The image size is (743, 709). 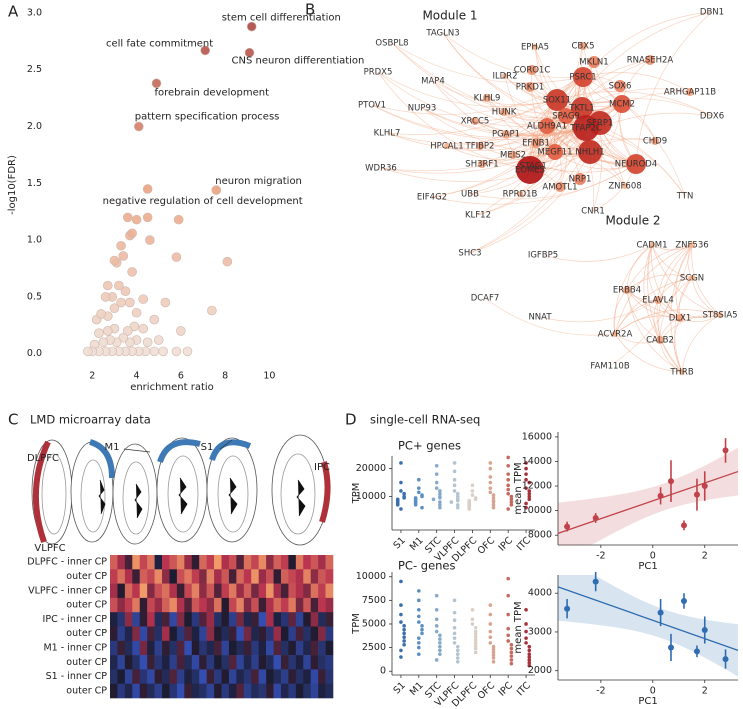 I want to click on row-label: outer CP, so click(x=86, y=662).